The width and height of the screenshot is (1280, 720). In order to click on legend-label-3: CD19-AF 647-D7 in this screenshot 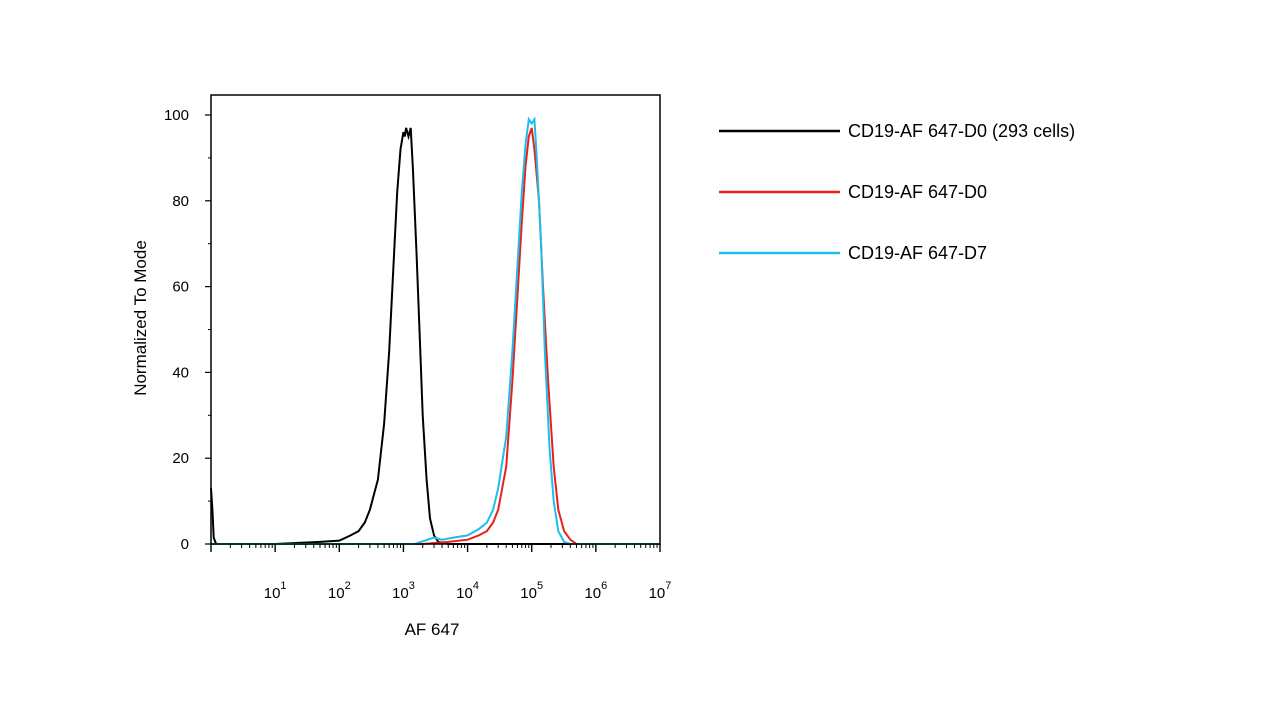, I will do `click(917, 253)`.